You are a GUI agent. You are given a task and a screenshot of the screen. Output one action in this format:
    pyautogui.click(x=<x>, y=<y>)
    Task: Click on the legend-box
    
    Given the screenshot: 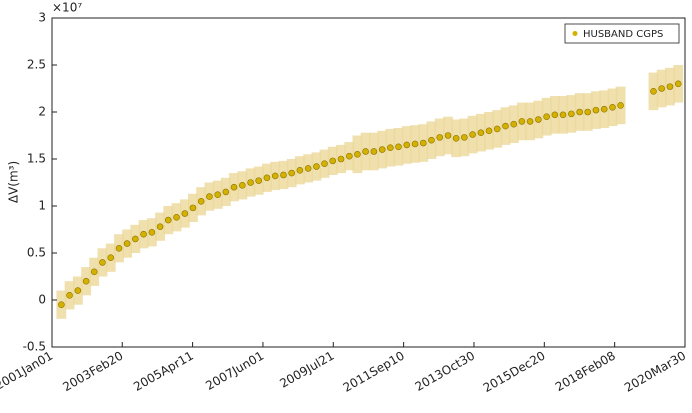 What is the action you would take?
    pyautogui.click(x=622, y=33)
    